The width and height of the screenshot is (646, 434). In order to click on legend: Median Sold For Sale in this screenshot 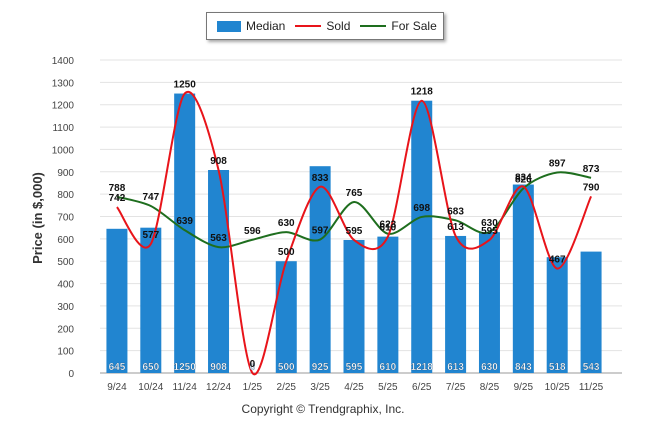, I will do `click(325, 26)`.